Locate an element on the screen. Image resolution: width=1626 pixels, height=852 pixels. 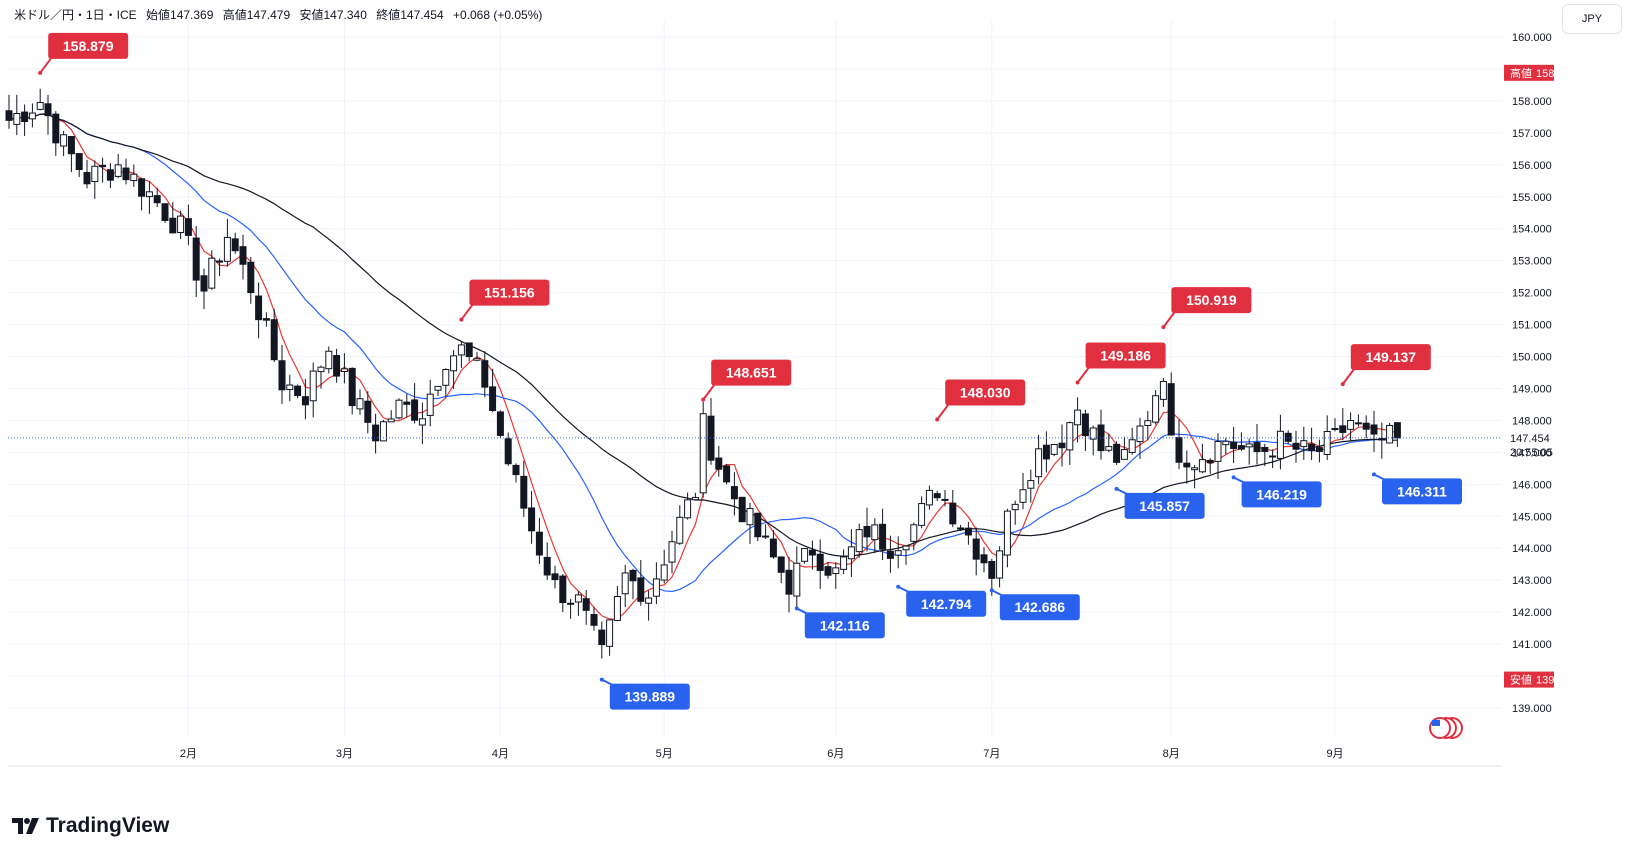
callout-label: 150.919 is located at coordinates (1211, 300).